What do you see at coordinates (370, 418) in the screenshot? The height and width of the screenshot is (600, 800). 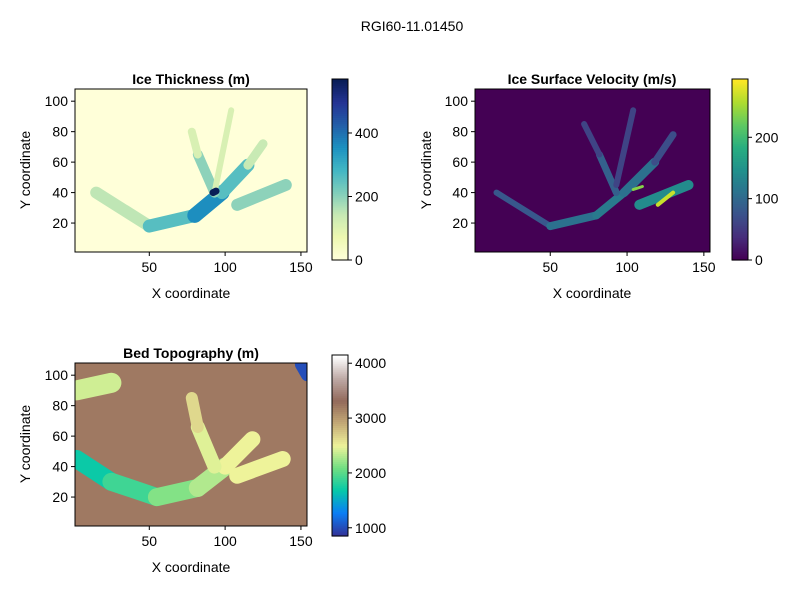 I see `bed-topography-colorbar-tick-label: 3000` at bounding box center [370, 418].